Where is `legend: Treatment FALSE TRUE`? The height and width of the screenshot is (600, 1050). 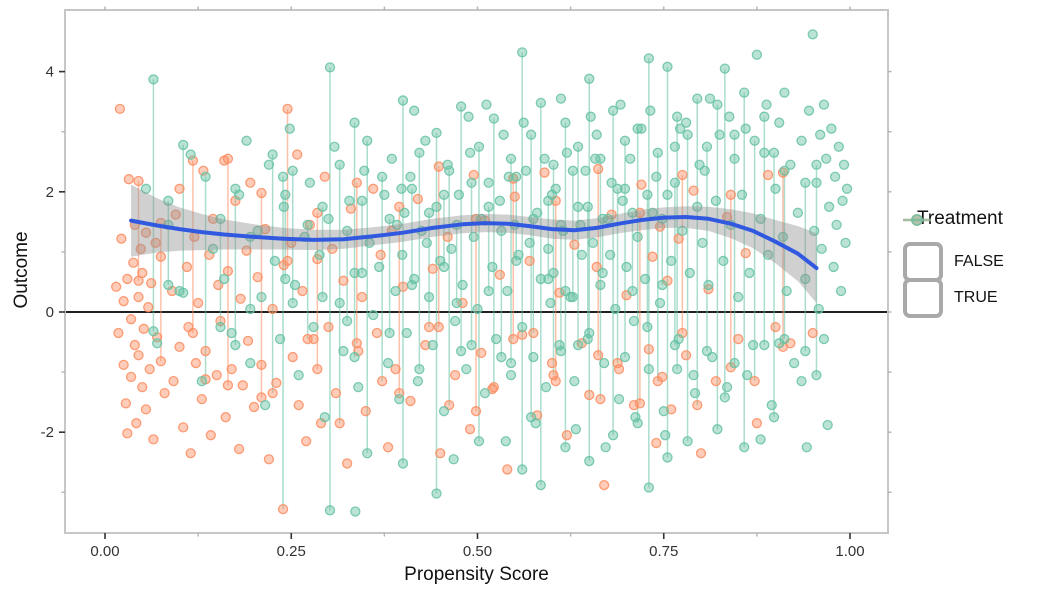 legend: Treatment FALSE TRUE is located at coordinates (976, 263).